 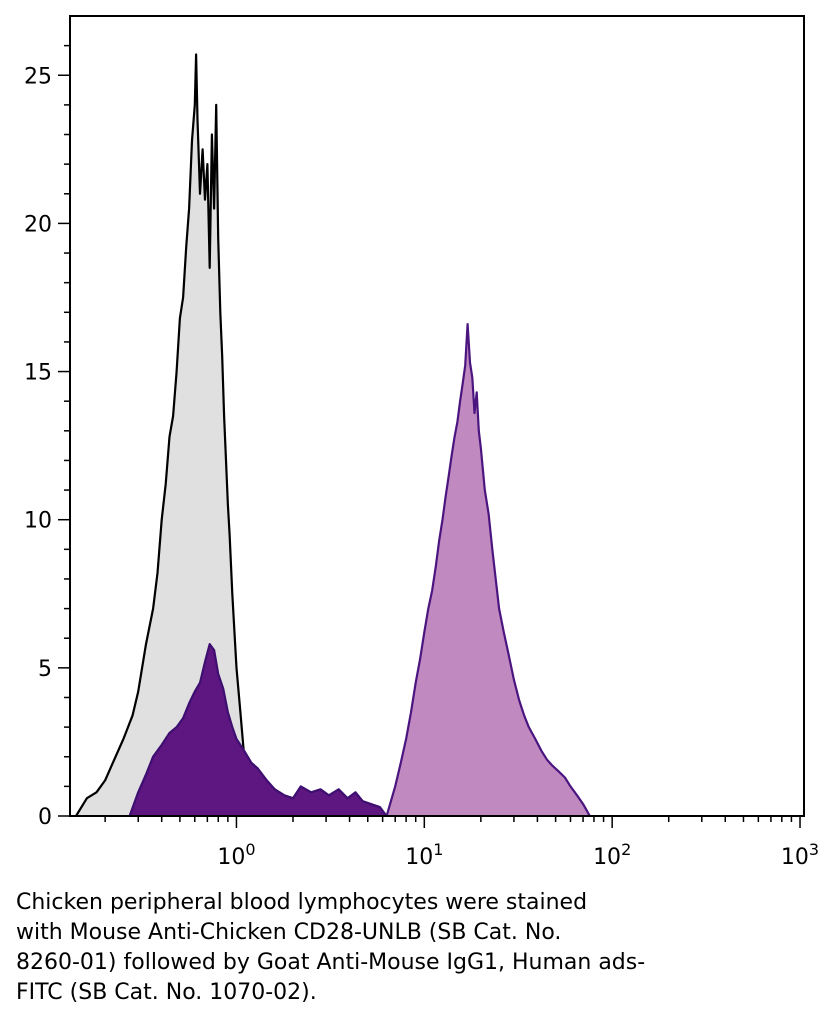 I want to click on y-tick-label: 5, so click(x=45, y=669).